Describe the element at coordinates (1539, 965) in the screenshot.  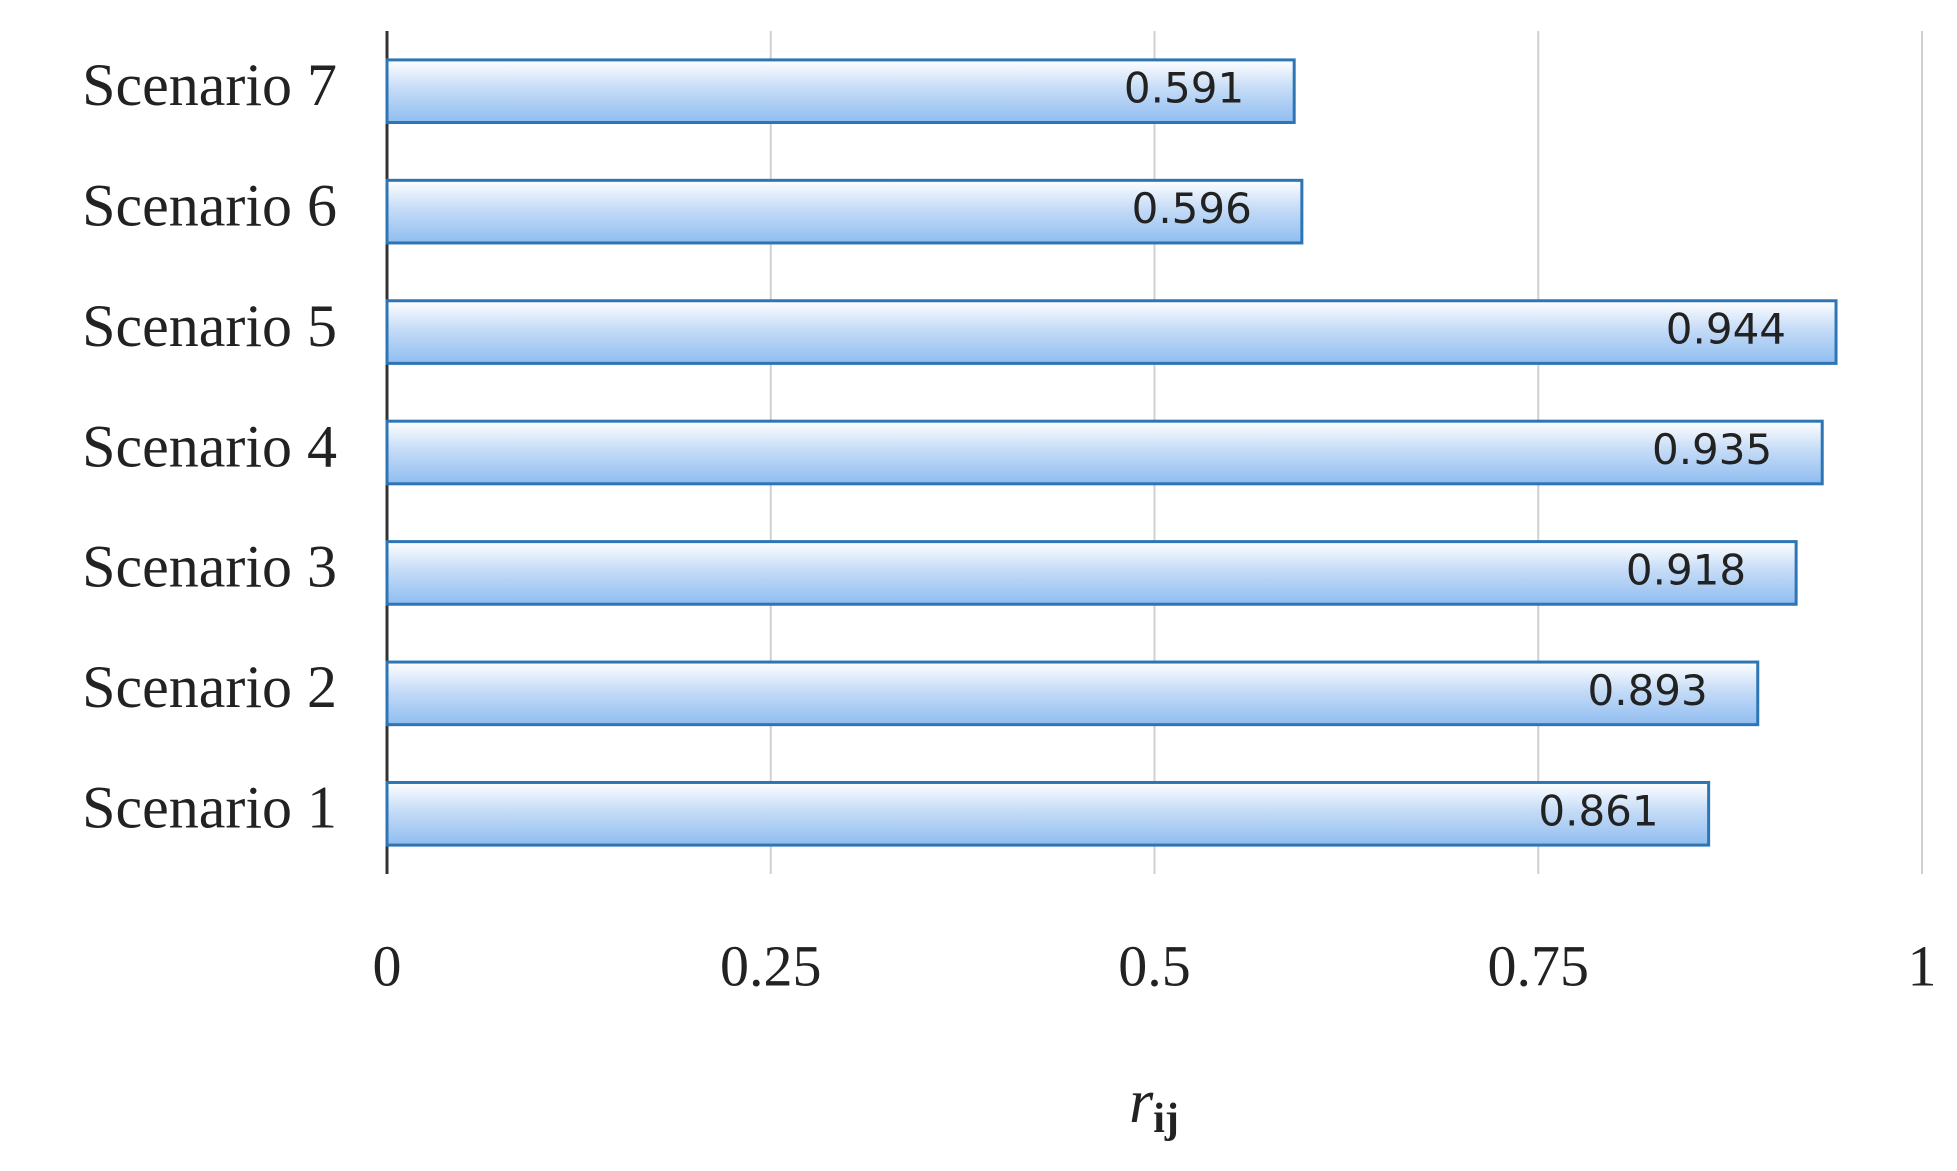
I see `x-tick-label: 0.75` at that location.